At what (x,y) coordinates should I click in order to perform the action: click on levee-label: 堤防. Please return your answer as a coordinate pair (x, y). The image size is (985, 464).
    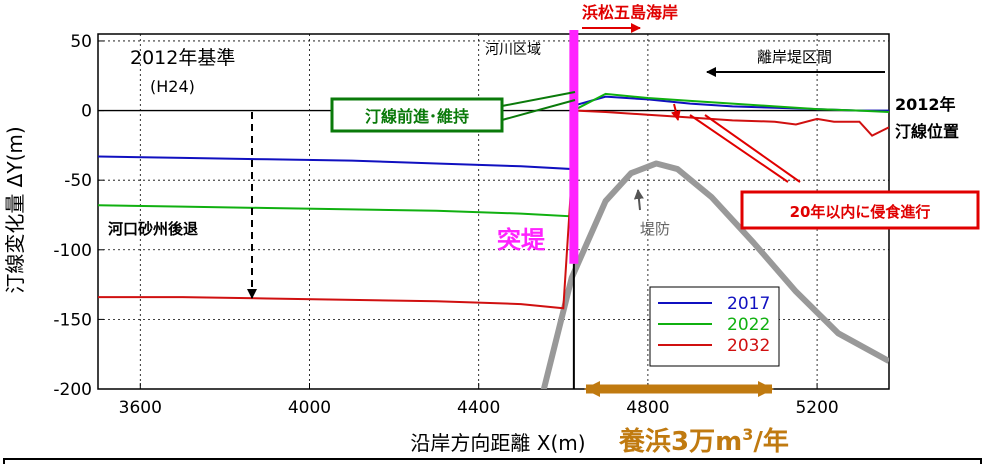
    Looking at the image, I should click on (655, 229).